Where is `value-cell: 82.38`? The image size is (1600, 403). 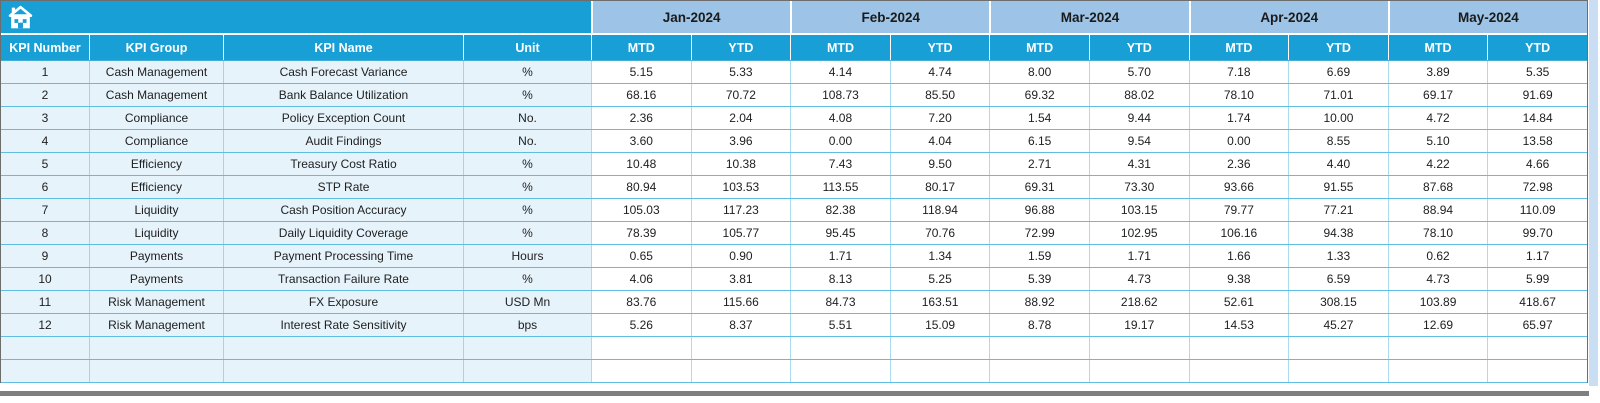 value-cell: 82.38 is located at coordinates (840, 210).